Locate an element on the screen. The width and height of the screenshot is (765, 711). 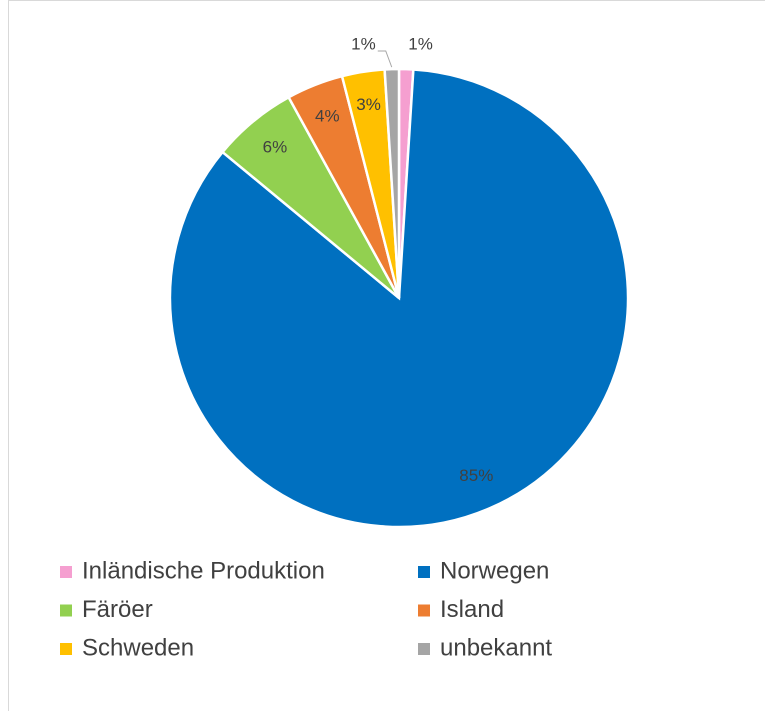
legend-label: Norwegen is located at coordinates (494, 570).